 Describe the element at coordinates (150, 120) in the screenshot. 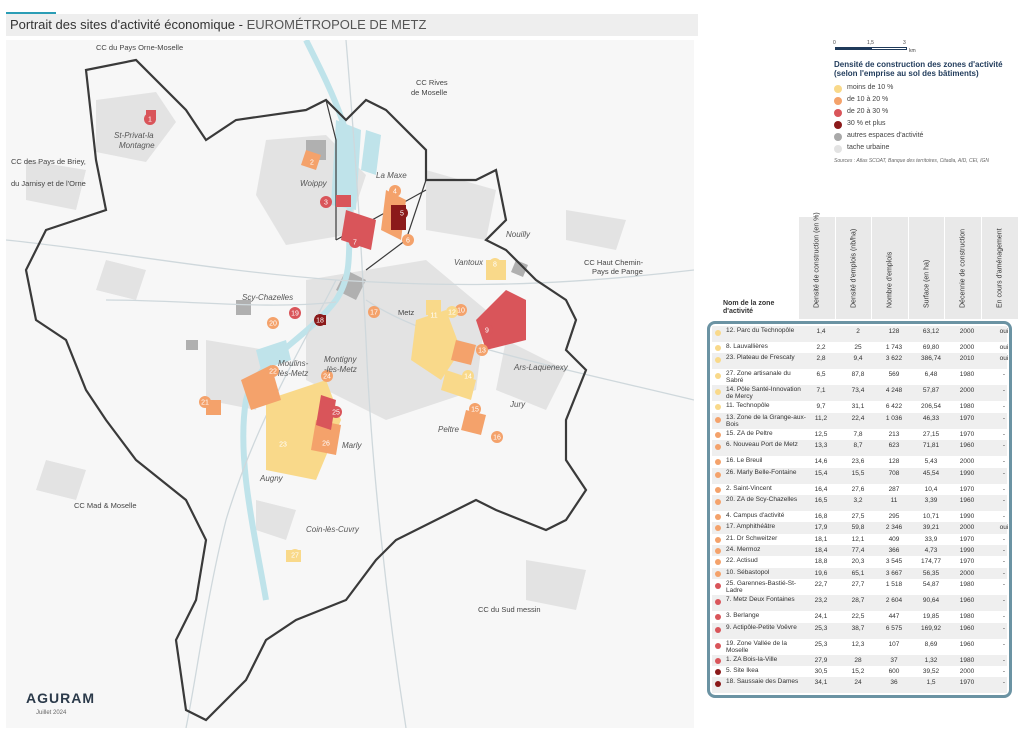

I see `svg-text: 1` at that location.